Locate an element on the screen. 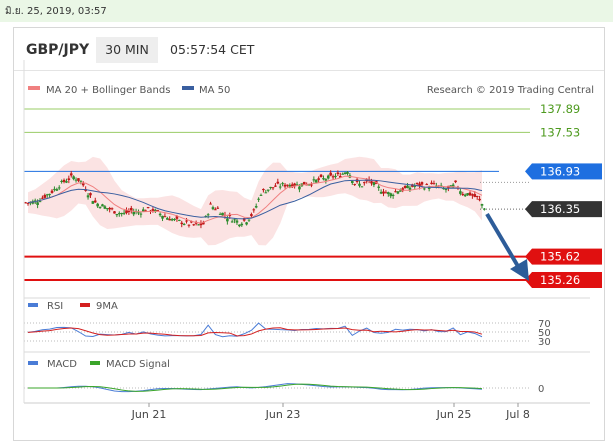 This screenshot has height=448, width=613. macd-signal-legend-swatch is located at coordinates (95, 363).